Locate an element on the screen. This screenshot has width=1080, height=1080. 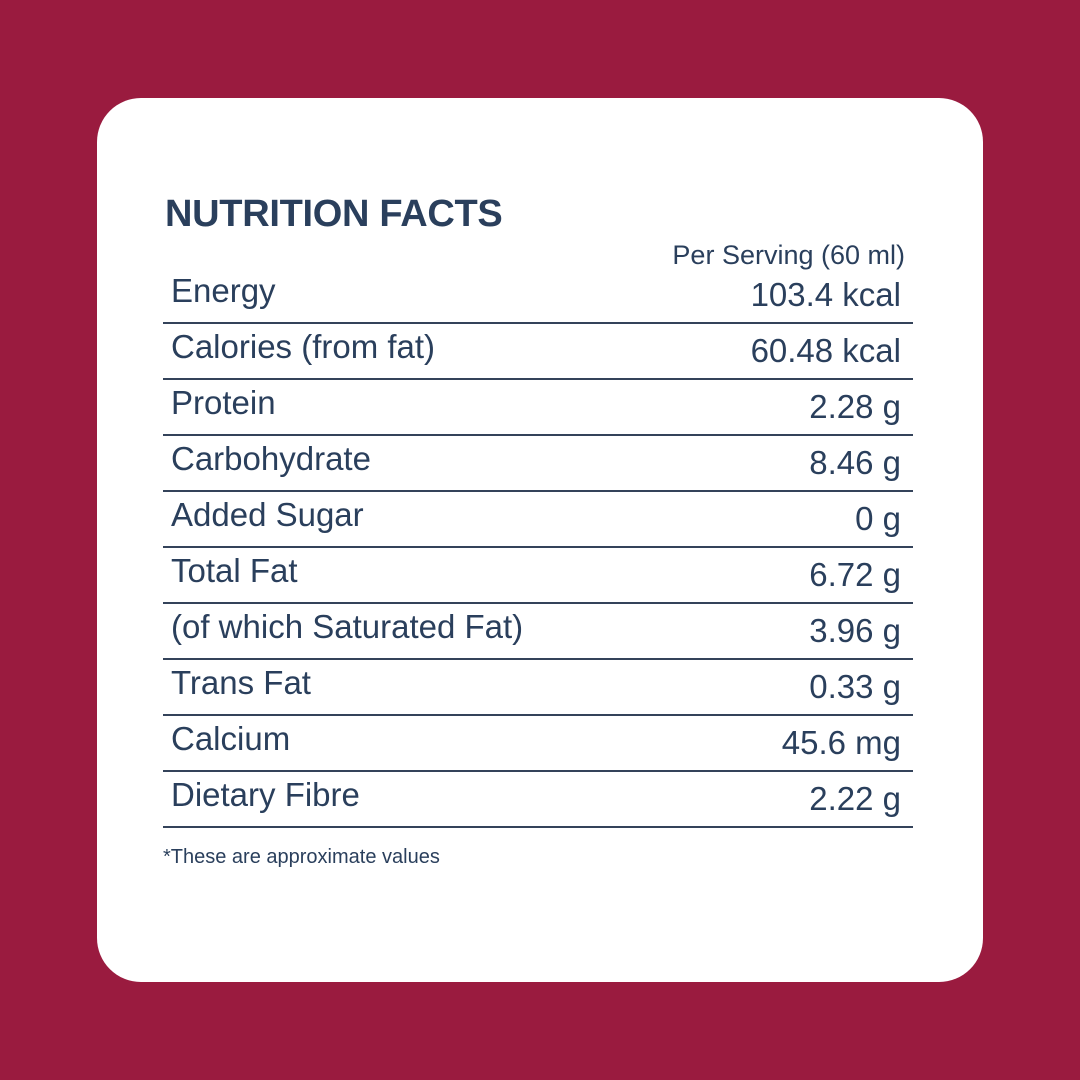
nutrient-name: Trans Fat is located at coordinates (241, 682).